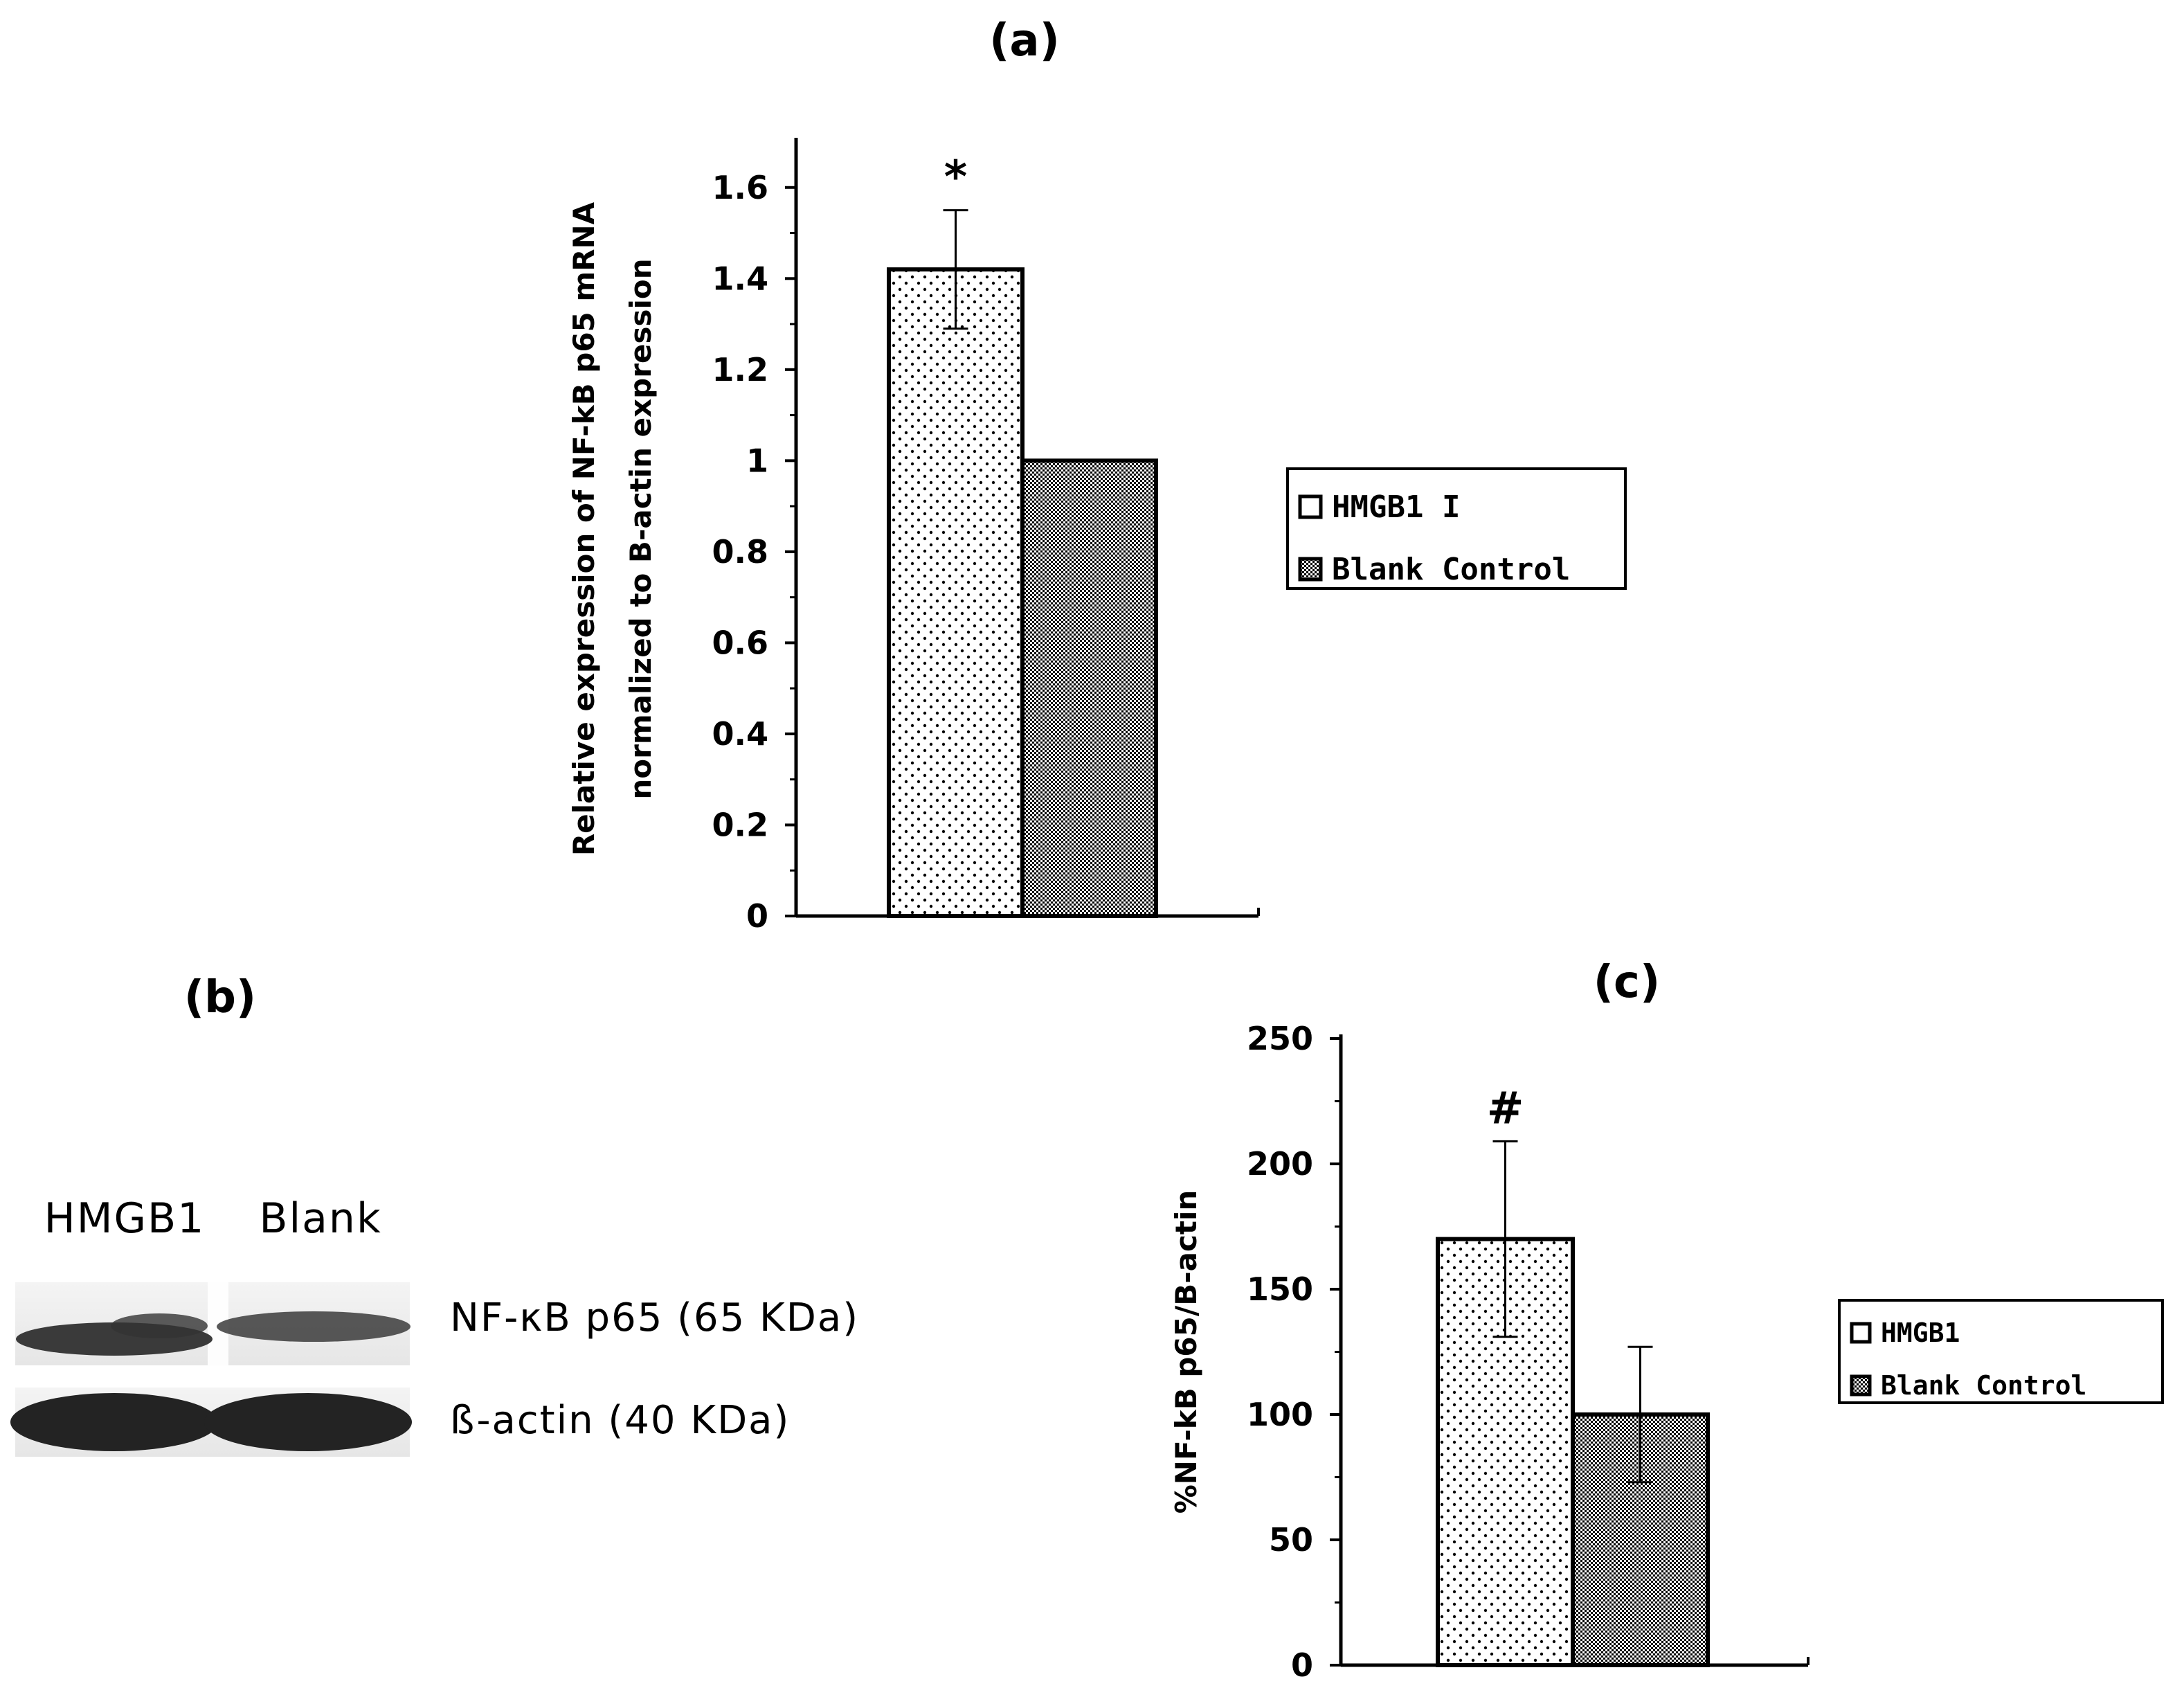 The height and width of the screenshot is (1697, 2184). I want to click on y-tick-label: 100, so click(1280, 1414).